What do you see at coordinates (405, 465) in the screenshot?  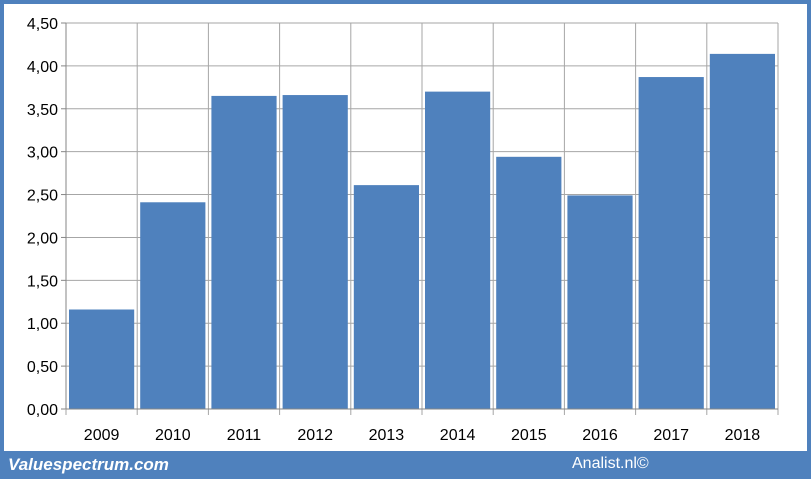 I see `footer-bar` at bounding box center [405, 465].